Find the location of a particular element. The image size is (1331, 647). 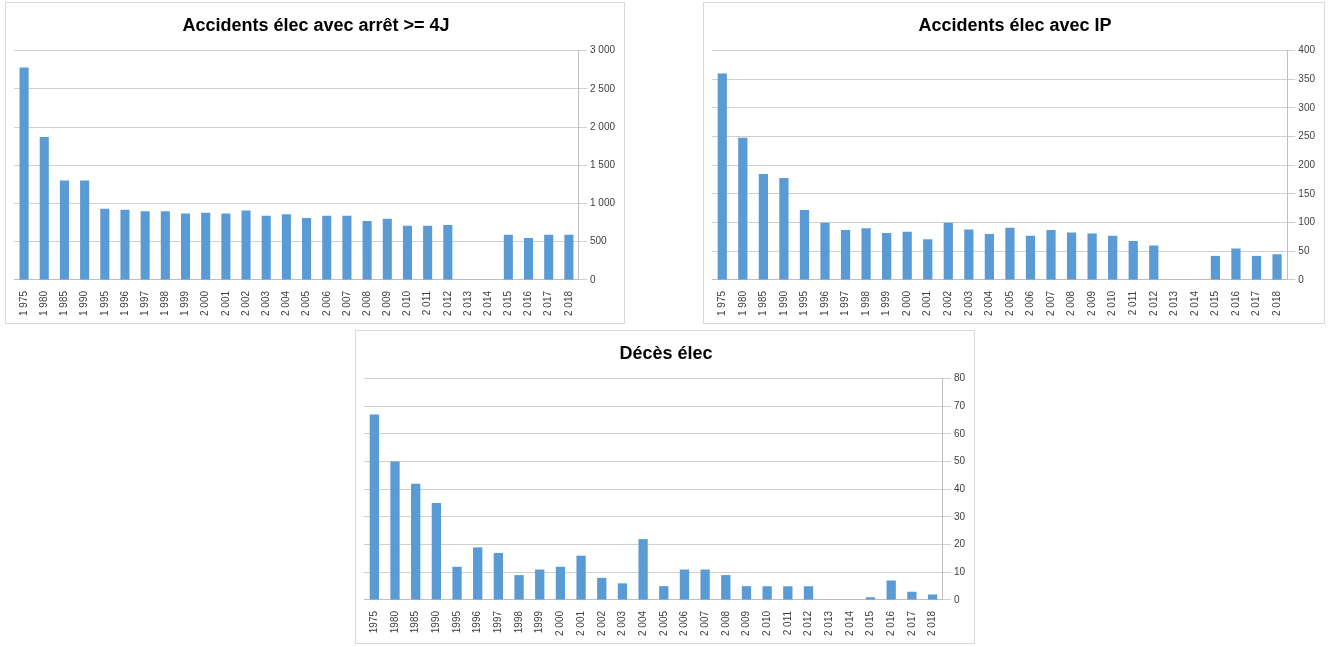

x-tick-label: 1 997 is located at coordinates (845, 303).